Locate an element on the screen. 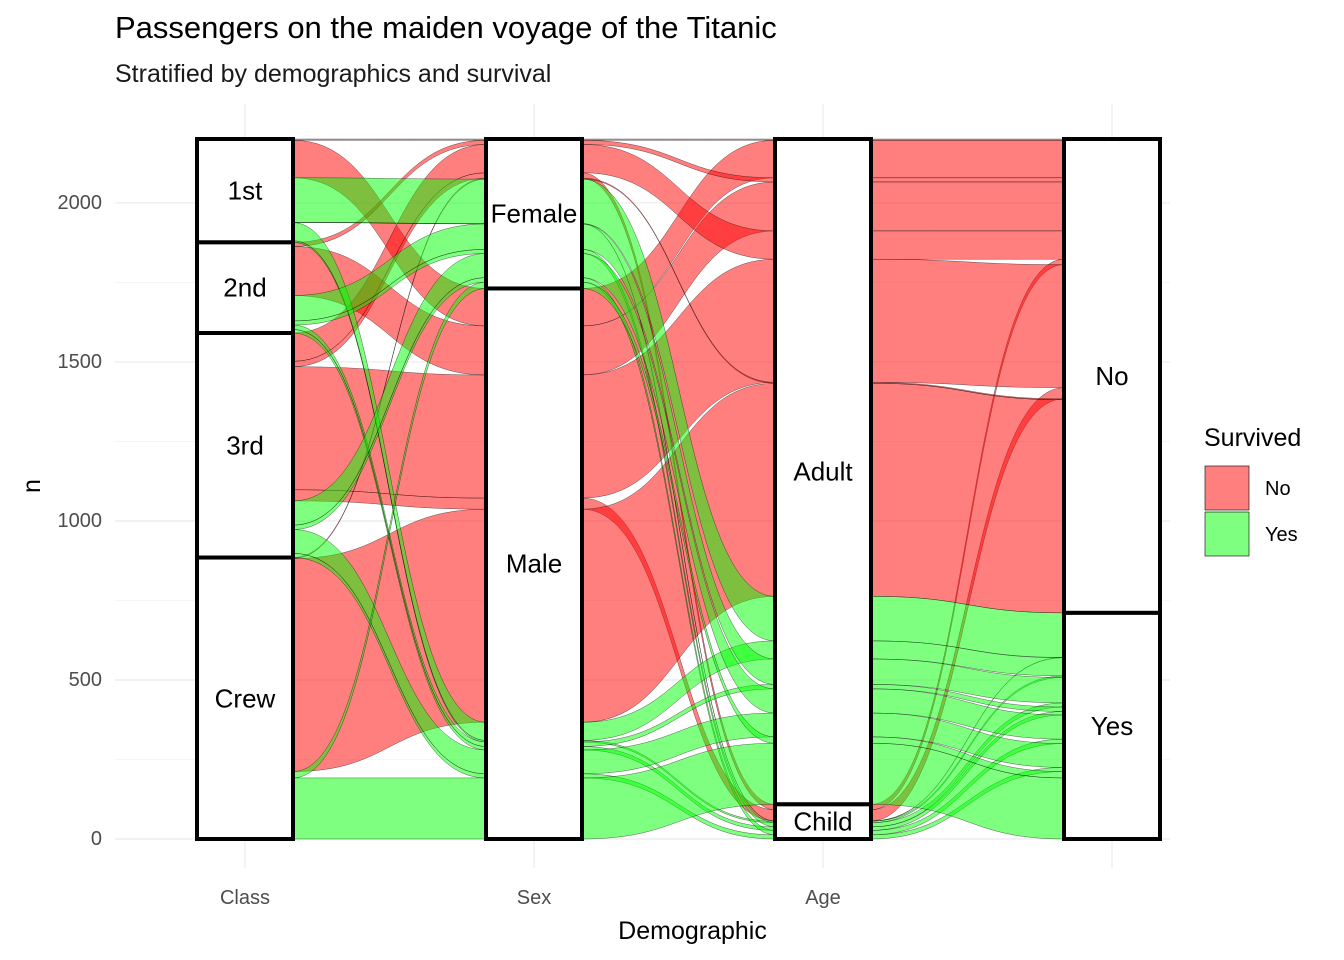 This screenshot has height=960, width=1344. stratum-survived-yes is located at coordinates (1112, 725).